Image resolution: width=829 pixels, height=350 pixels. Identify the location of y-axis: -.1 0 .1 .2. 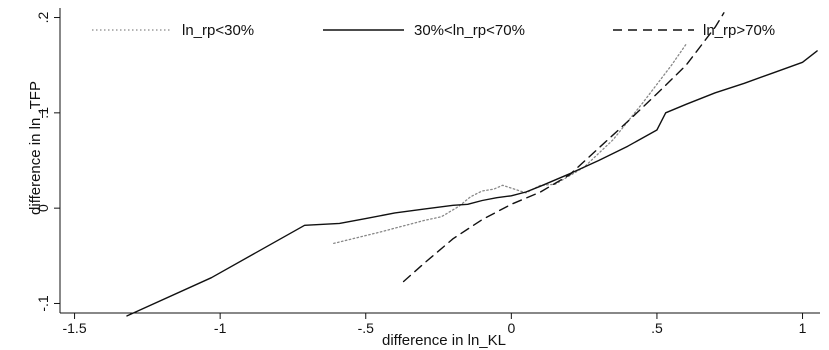
(47, 161).